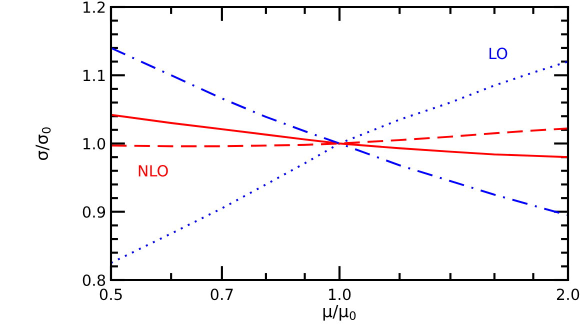  What do you see at coordinates (499, 54) in the screenshot?
I see `annotation: LO` at bounding box center [499, 54].